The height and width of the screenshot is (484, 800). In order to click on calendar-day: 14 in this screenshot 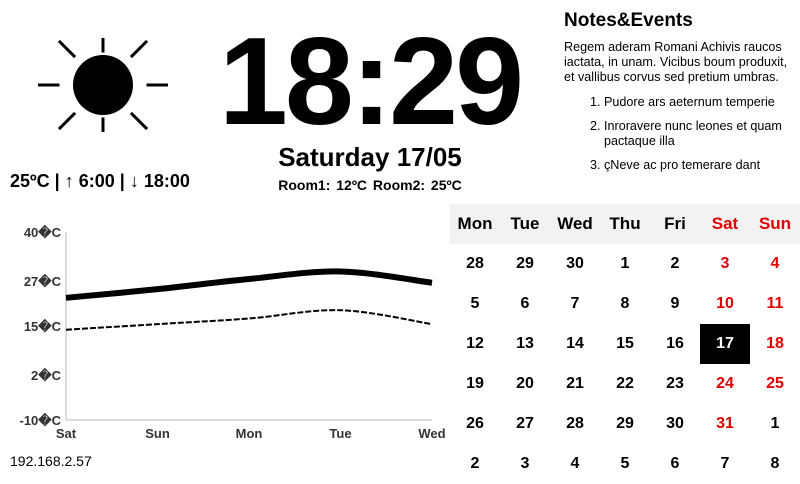, I will do `click(575, 343)`.